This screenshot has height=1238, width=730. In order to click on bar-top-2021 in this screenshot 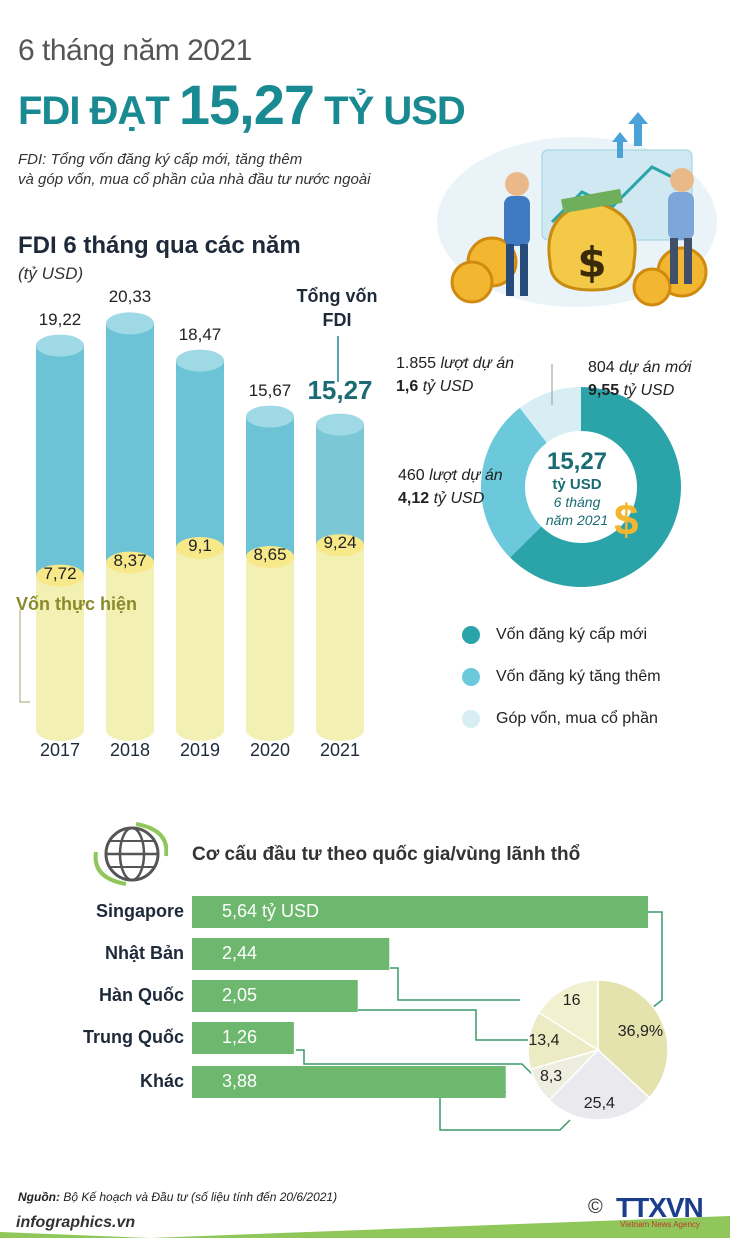, I will do `click(340, 424)`.